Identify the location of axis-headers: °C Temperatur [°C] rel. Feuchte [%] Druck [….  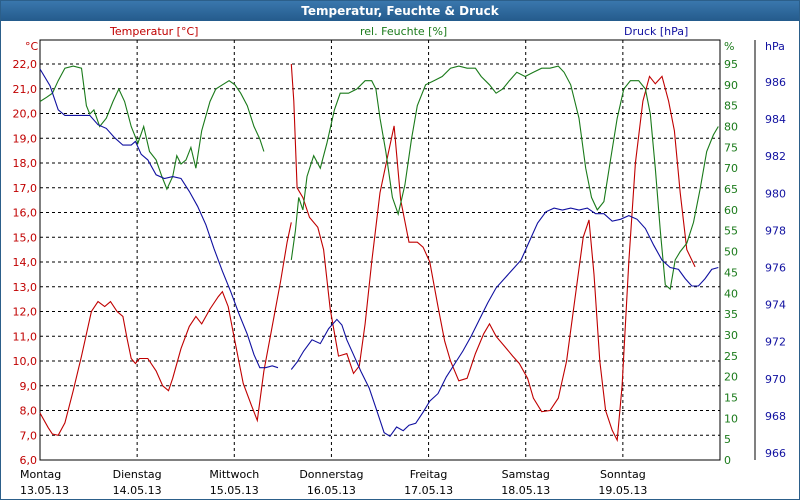
(405, 39).